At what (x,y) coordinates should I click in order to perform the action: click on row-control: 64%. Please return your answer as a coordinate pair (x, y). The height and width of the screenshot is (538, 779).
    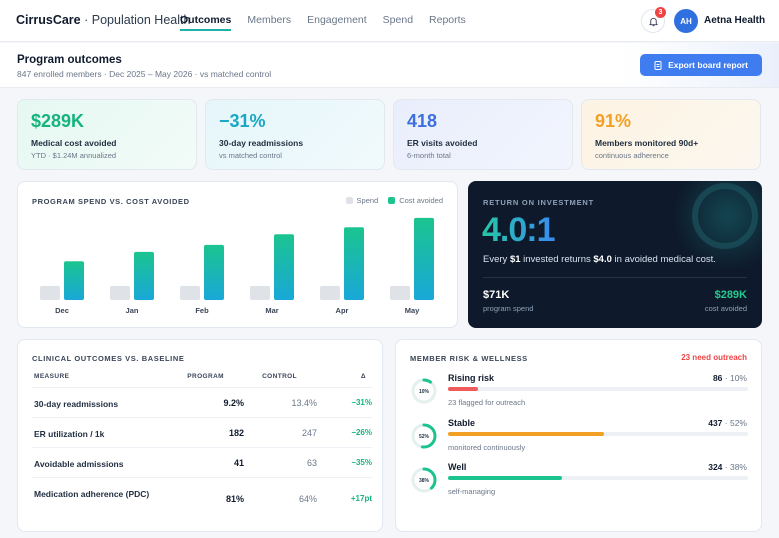
    Looking at the image, I should click on (307, 499).